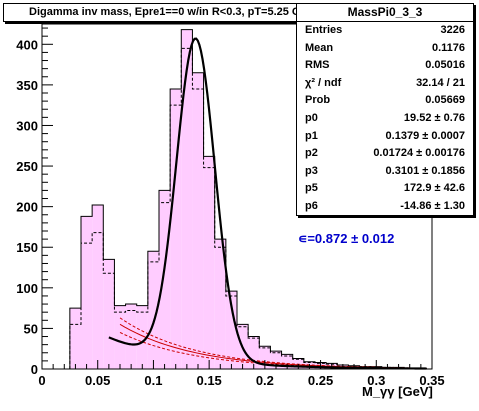 This screenshot has width=479, height=411. What do you see at coordinates (385, 101) in the screenshot?
I see `stats-row: Prob 0.05669` at bounding box center [385, 101].